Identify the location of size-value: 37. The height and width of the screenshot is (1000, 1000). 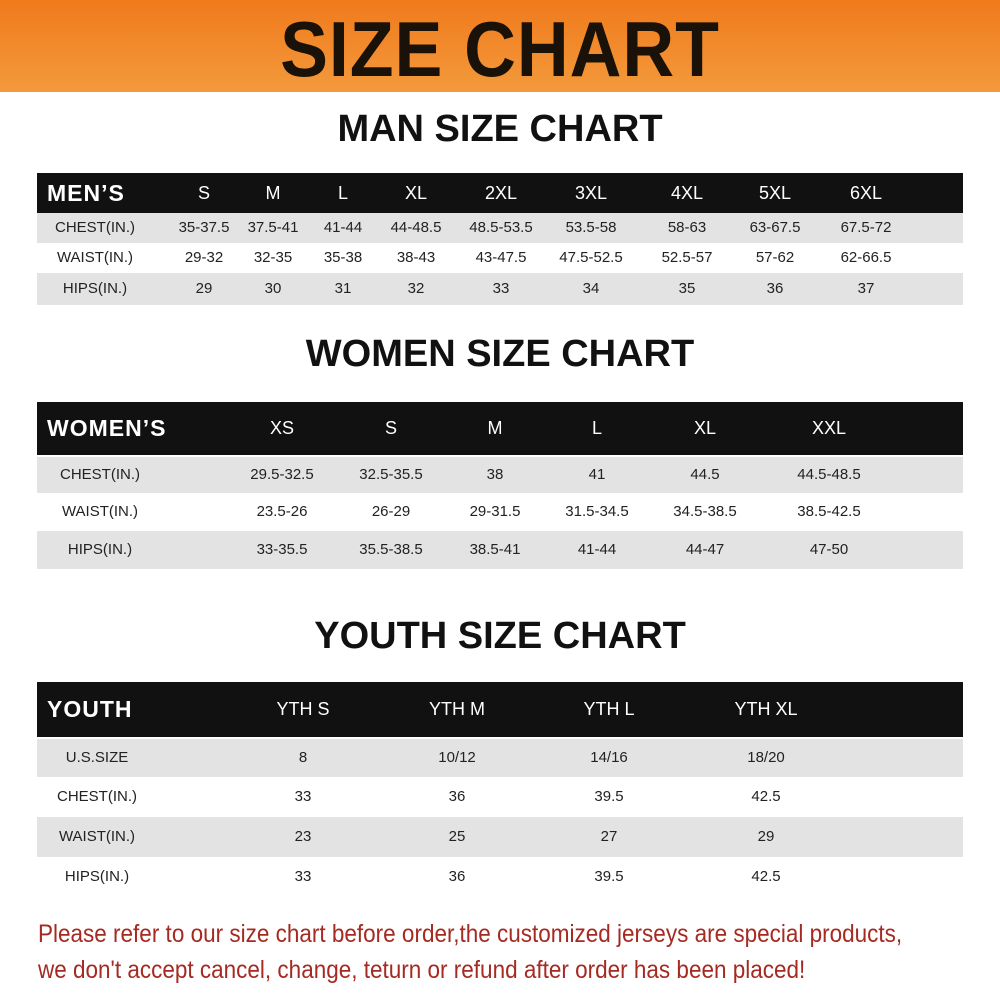
(866, 288).